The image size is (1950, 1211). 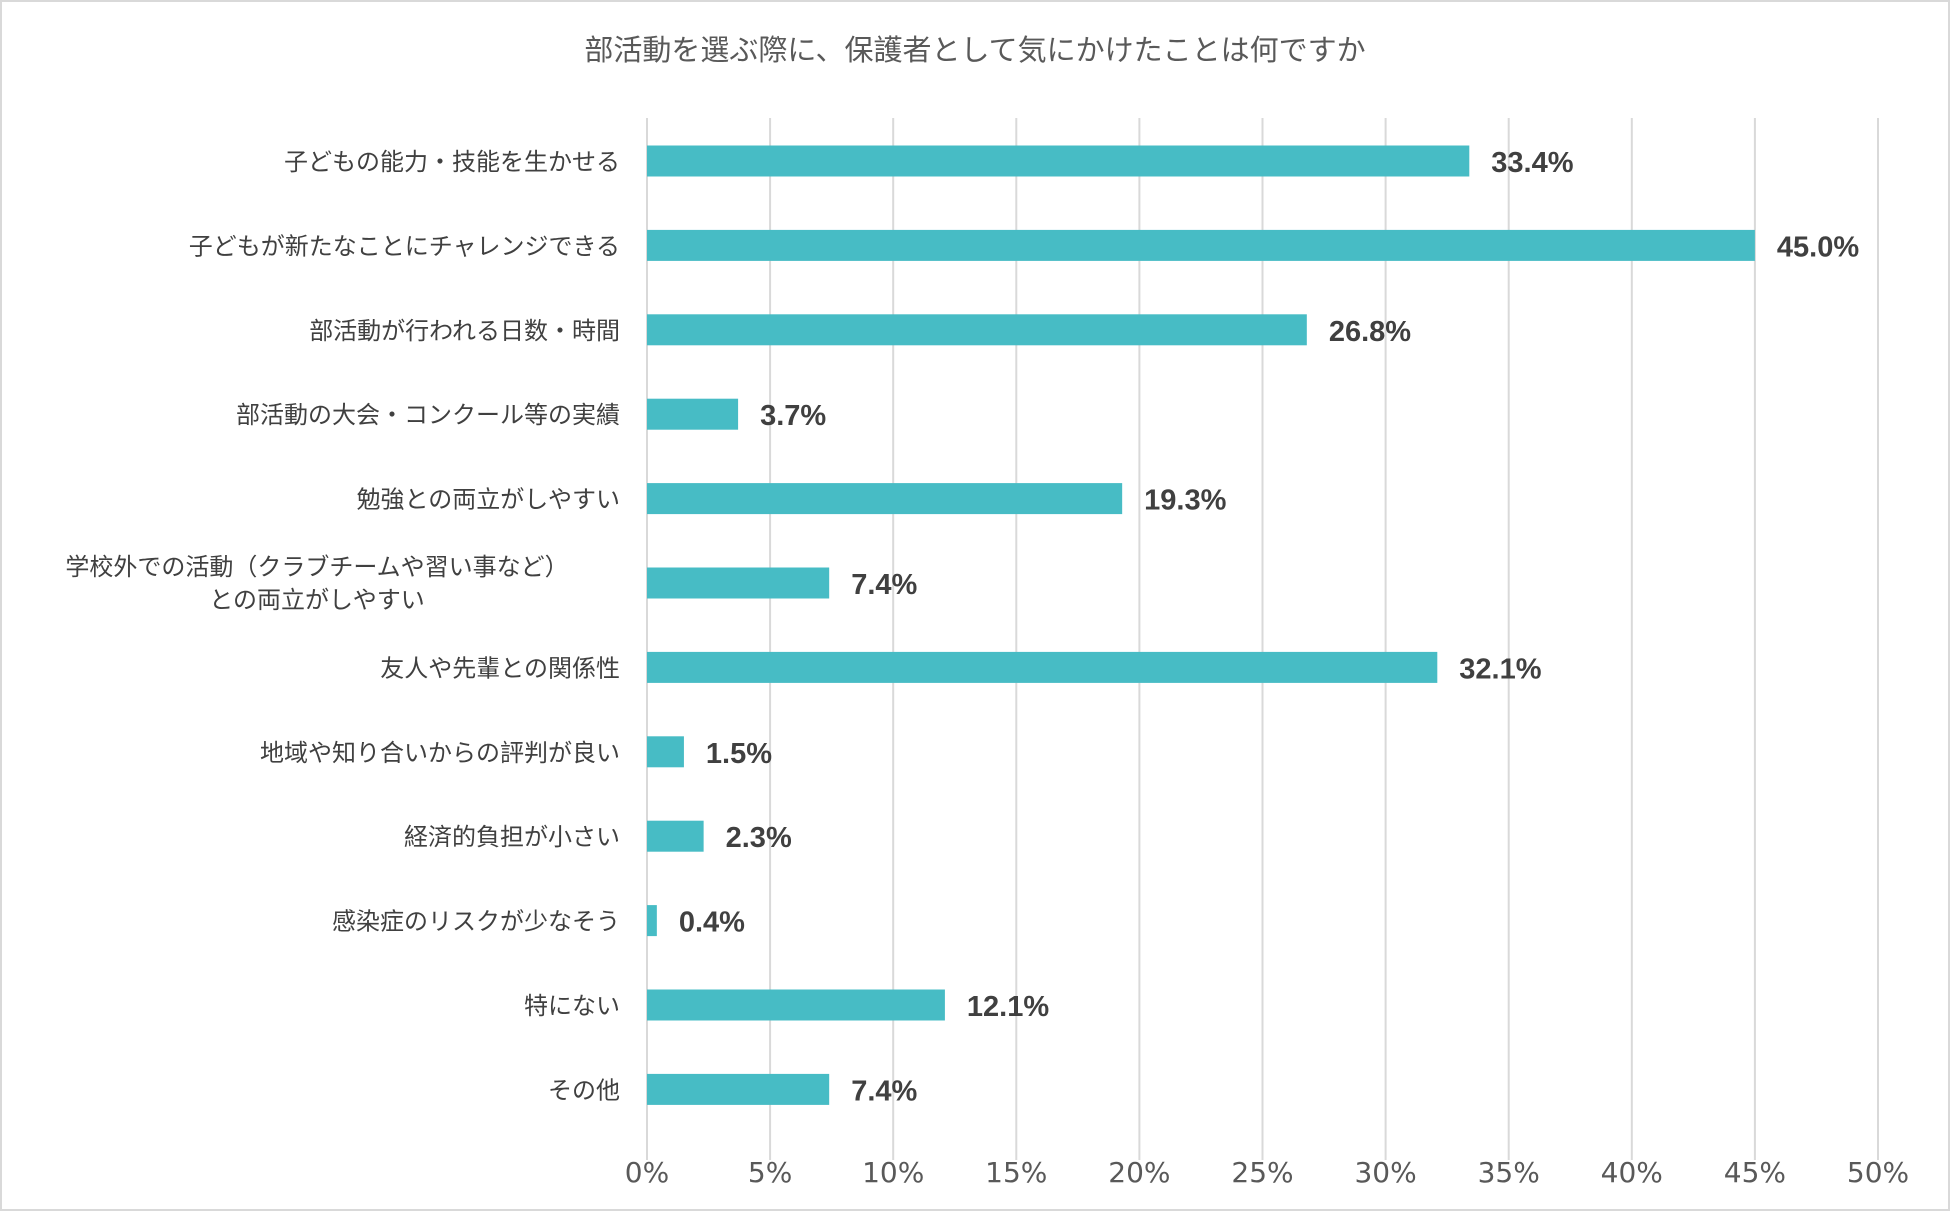 What do you see at coordinates (452, 162) in the screenshot?
I see `category-label: 子どもの能力・技能を生かせる` at bounding box center [452, 162].